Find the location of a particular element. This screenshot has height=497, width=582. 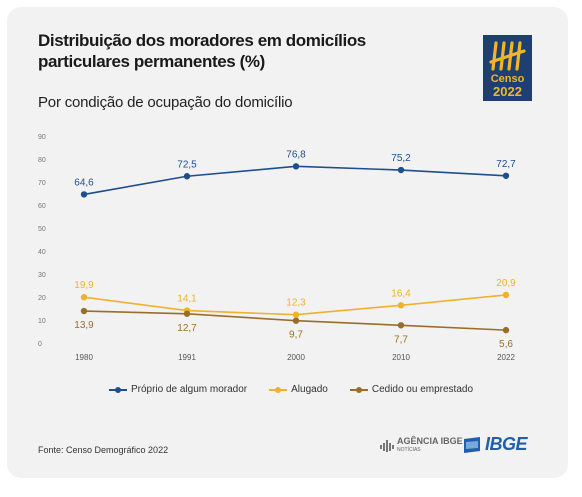

data-label: 14,1 is located at coordinates (187, 299).